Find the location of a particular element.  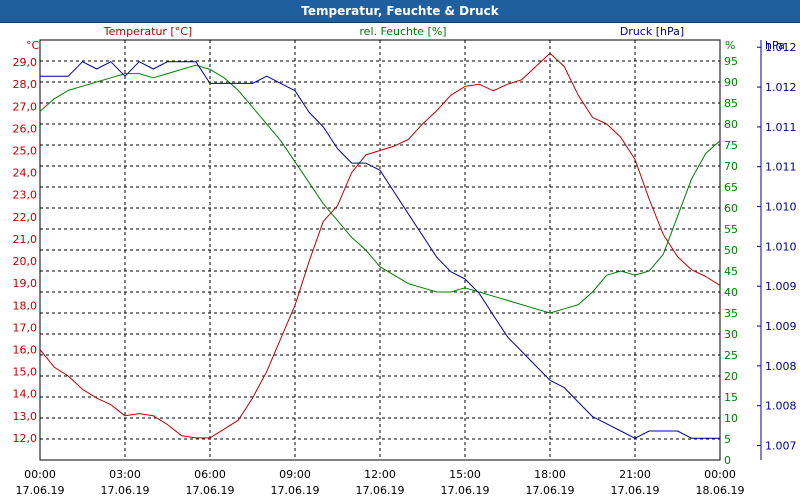

humidity-tick-label: 45 is located at coordinates (731, 271).